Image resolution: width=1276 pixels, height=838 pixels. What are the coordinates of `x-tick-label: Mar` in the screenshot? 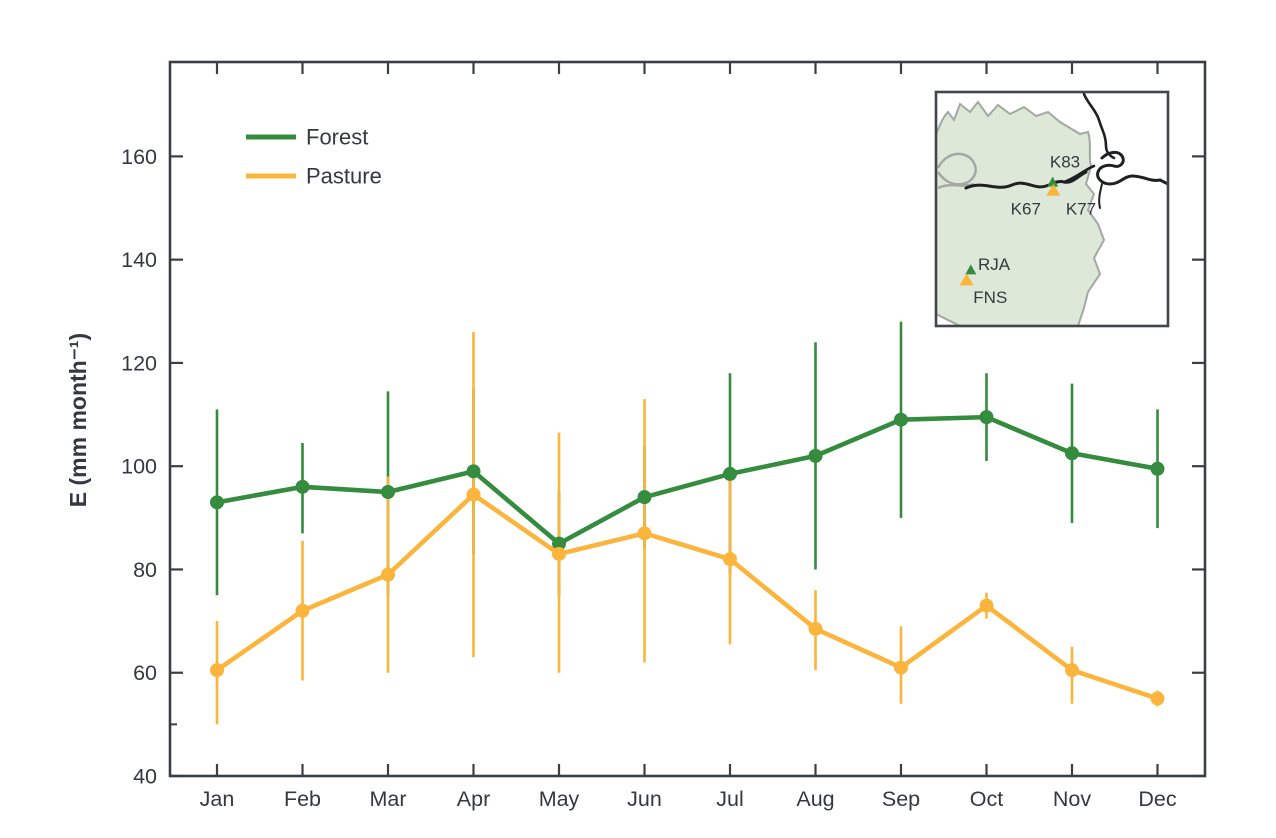 It's located at (387, 799).